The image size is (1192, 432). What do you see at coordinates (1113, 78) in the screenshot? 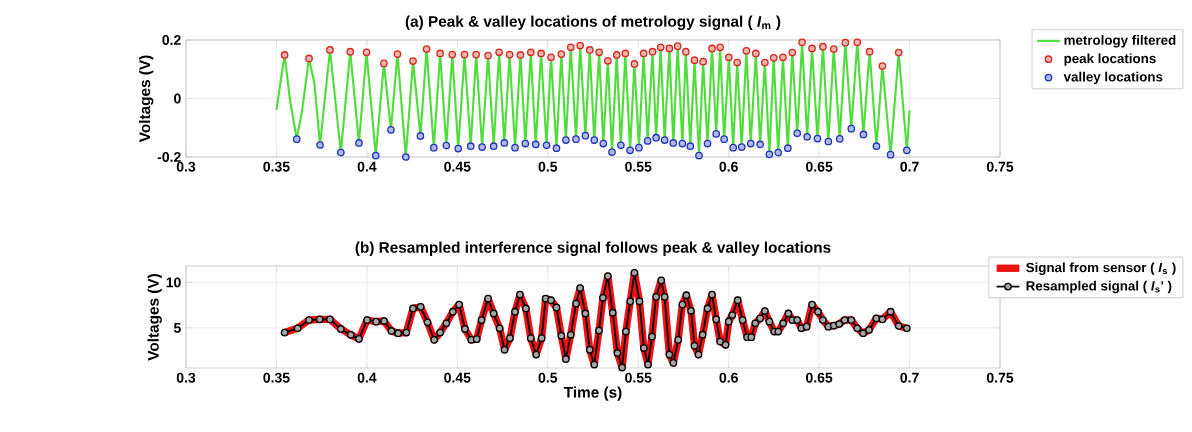
I see `legend-label: valley locations` at bounding box center [1113, 78].